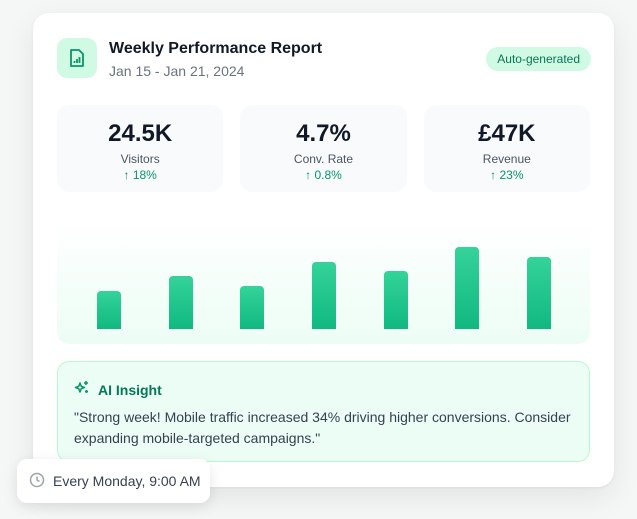 This screenshot has width=637, height=519. Describe the element at coordinates (140, 159) in the screenshot. I see `stat-label: Visitors` at that location.